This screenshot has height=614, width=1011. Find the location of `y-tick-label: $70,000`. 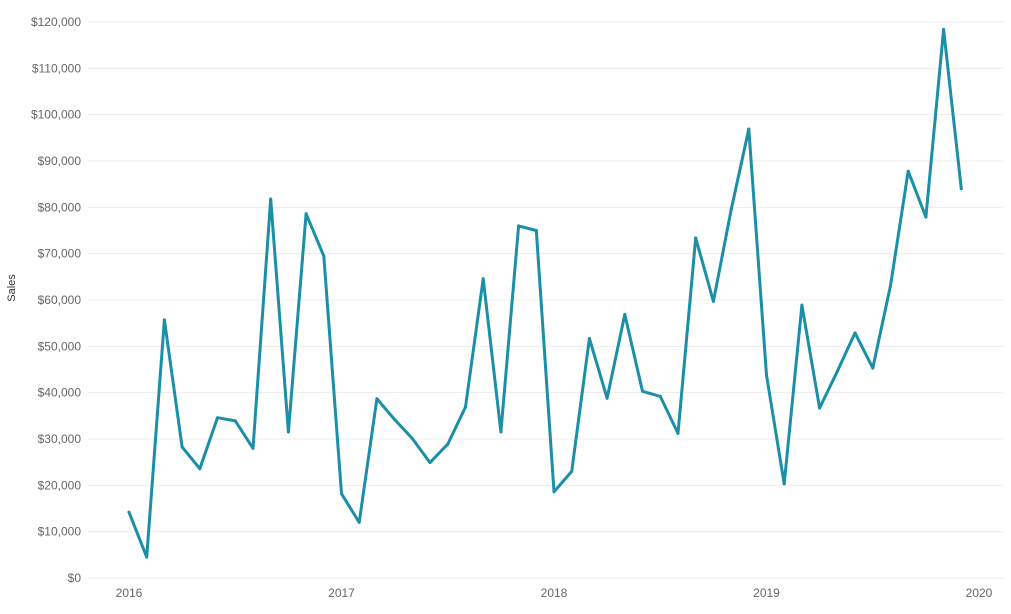

y-tick-label: $70,000 is located at coordinates (60, 254).